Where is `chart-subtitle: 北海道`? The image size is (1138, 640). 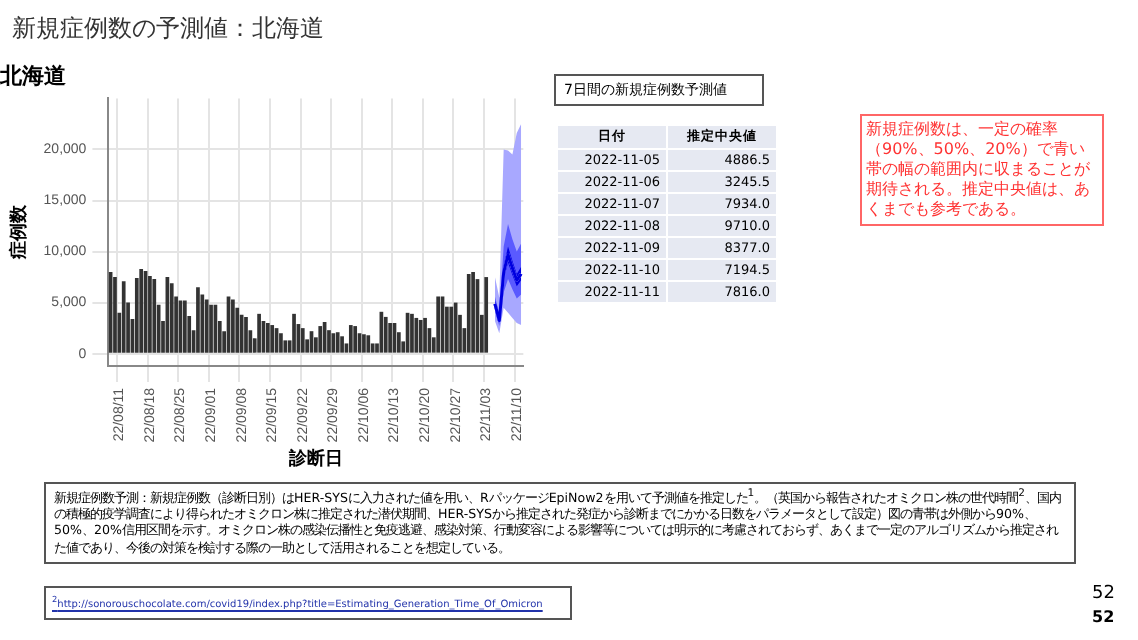 chart-subtitle: 北海道 is located at coordinates (34, 75).